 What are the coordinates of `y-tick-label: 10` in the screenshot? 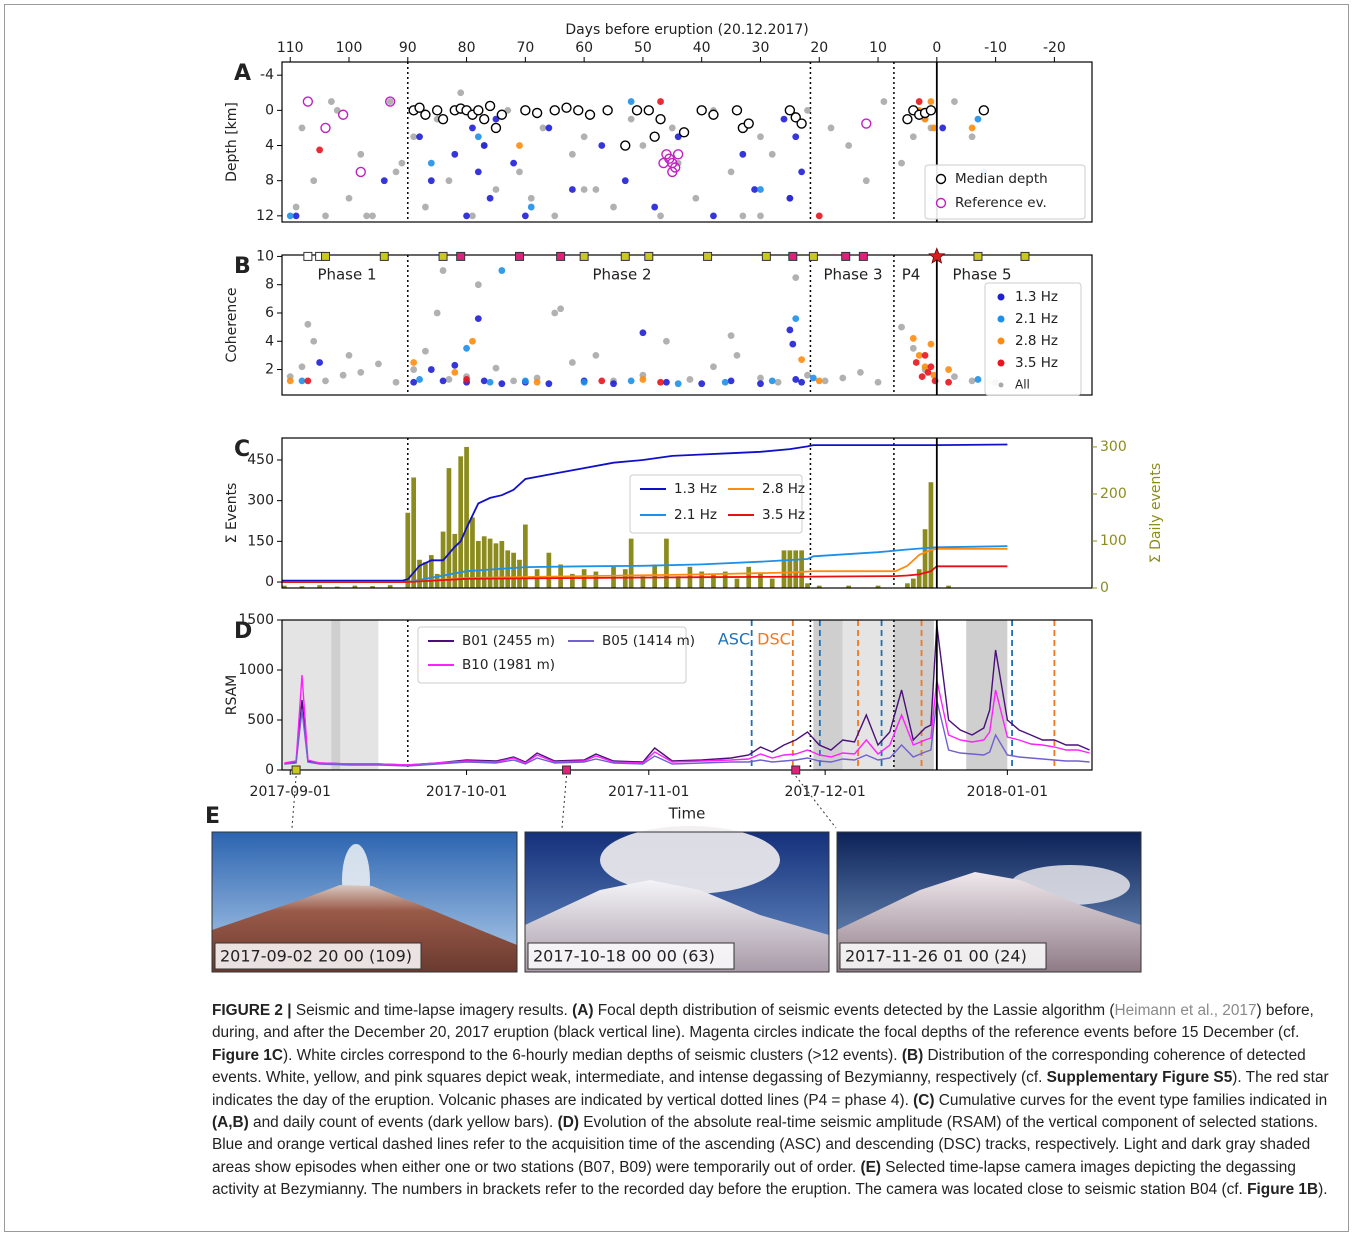 It's located at (265, 256).